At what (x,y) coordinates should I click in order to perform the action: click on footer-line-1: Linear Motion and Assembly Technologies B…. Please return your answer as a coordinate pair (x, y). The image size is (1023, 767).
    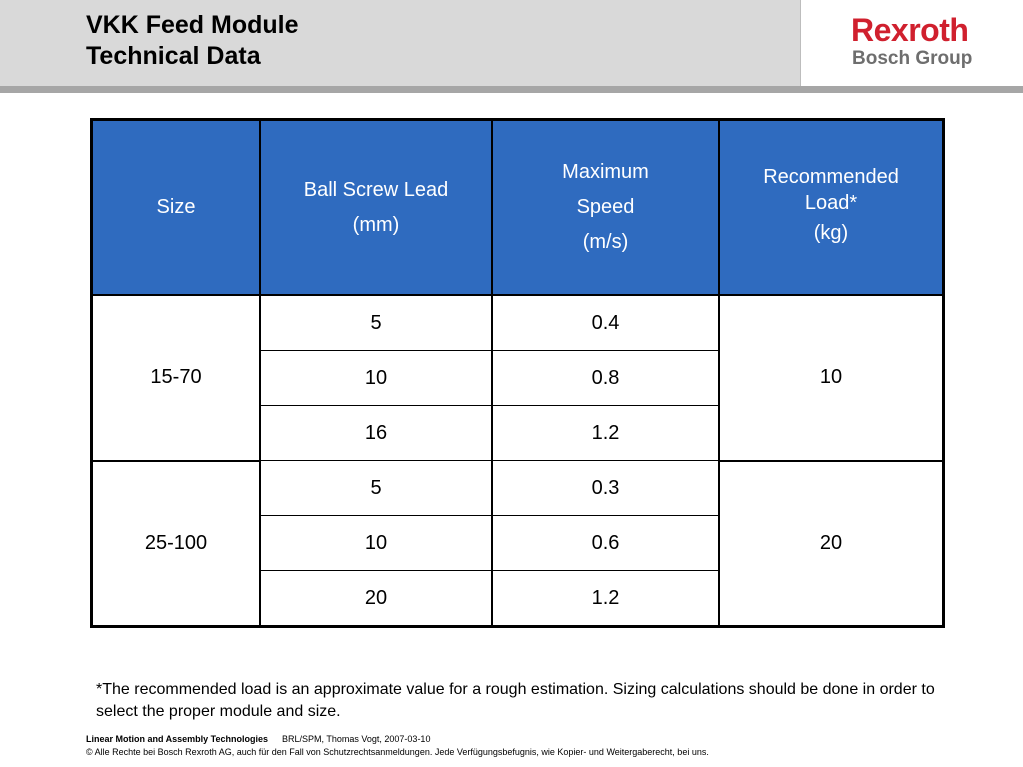
    Looking at the image, I should click on (397, 739).